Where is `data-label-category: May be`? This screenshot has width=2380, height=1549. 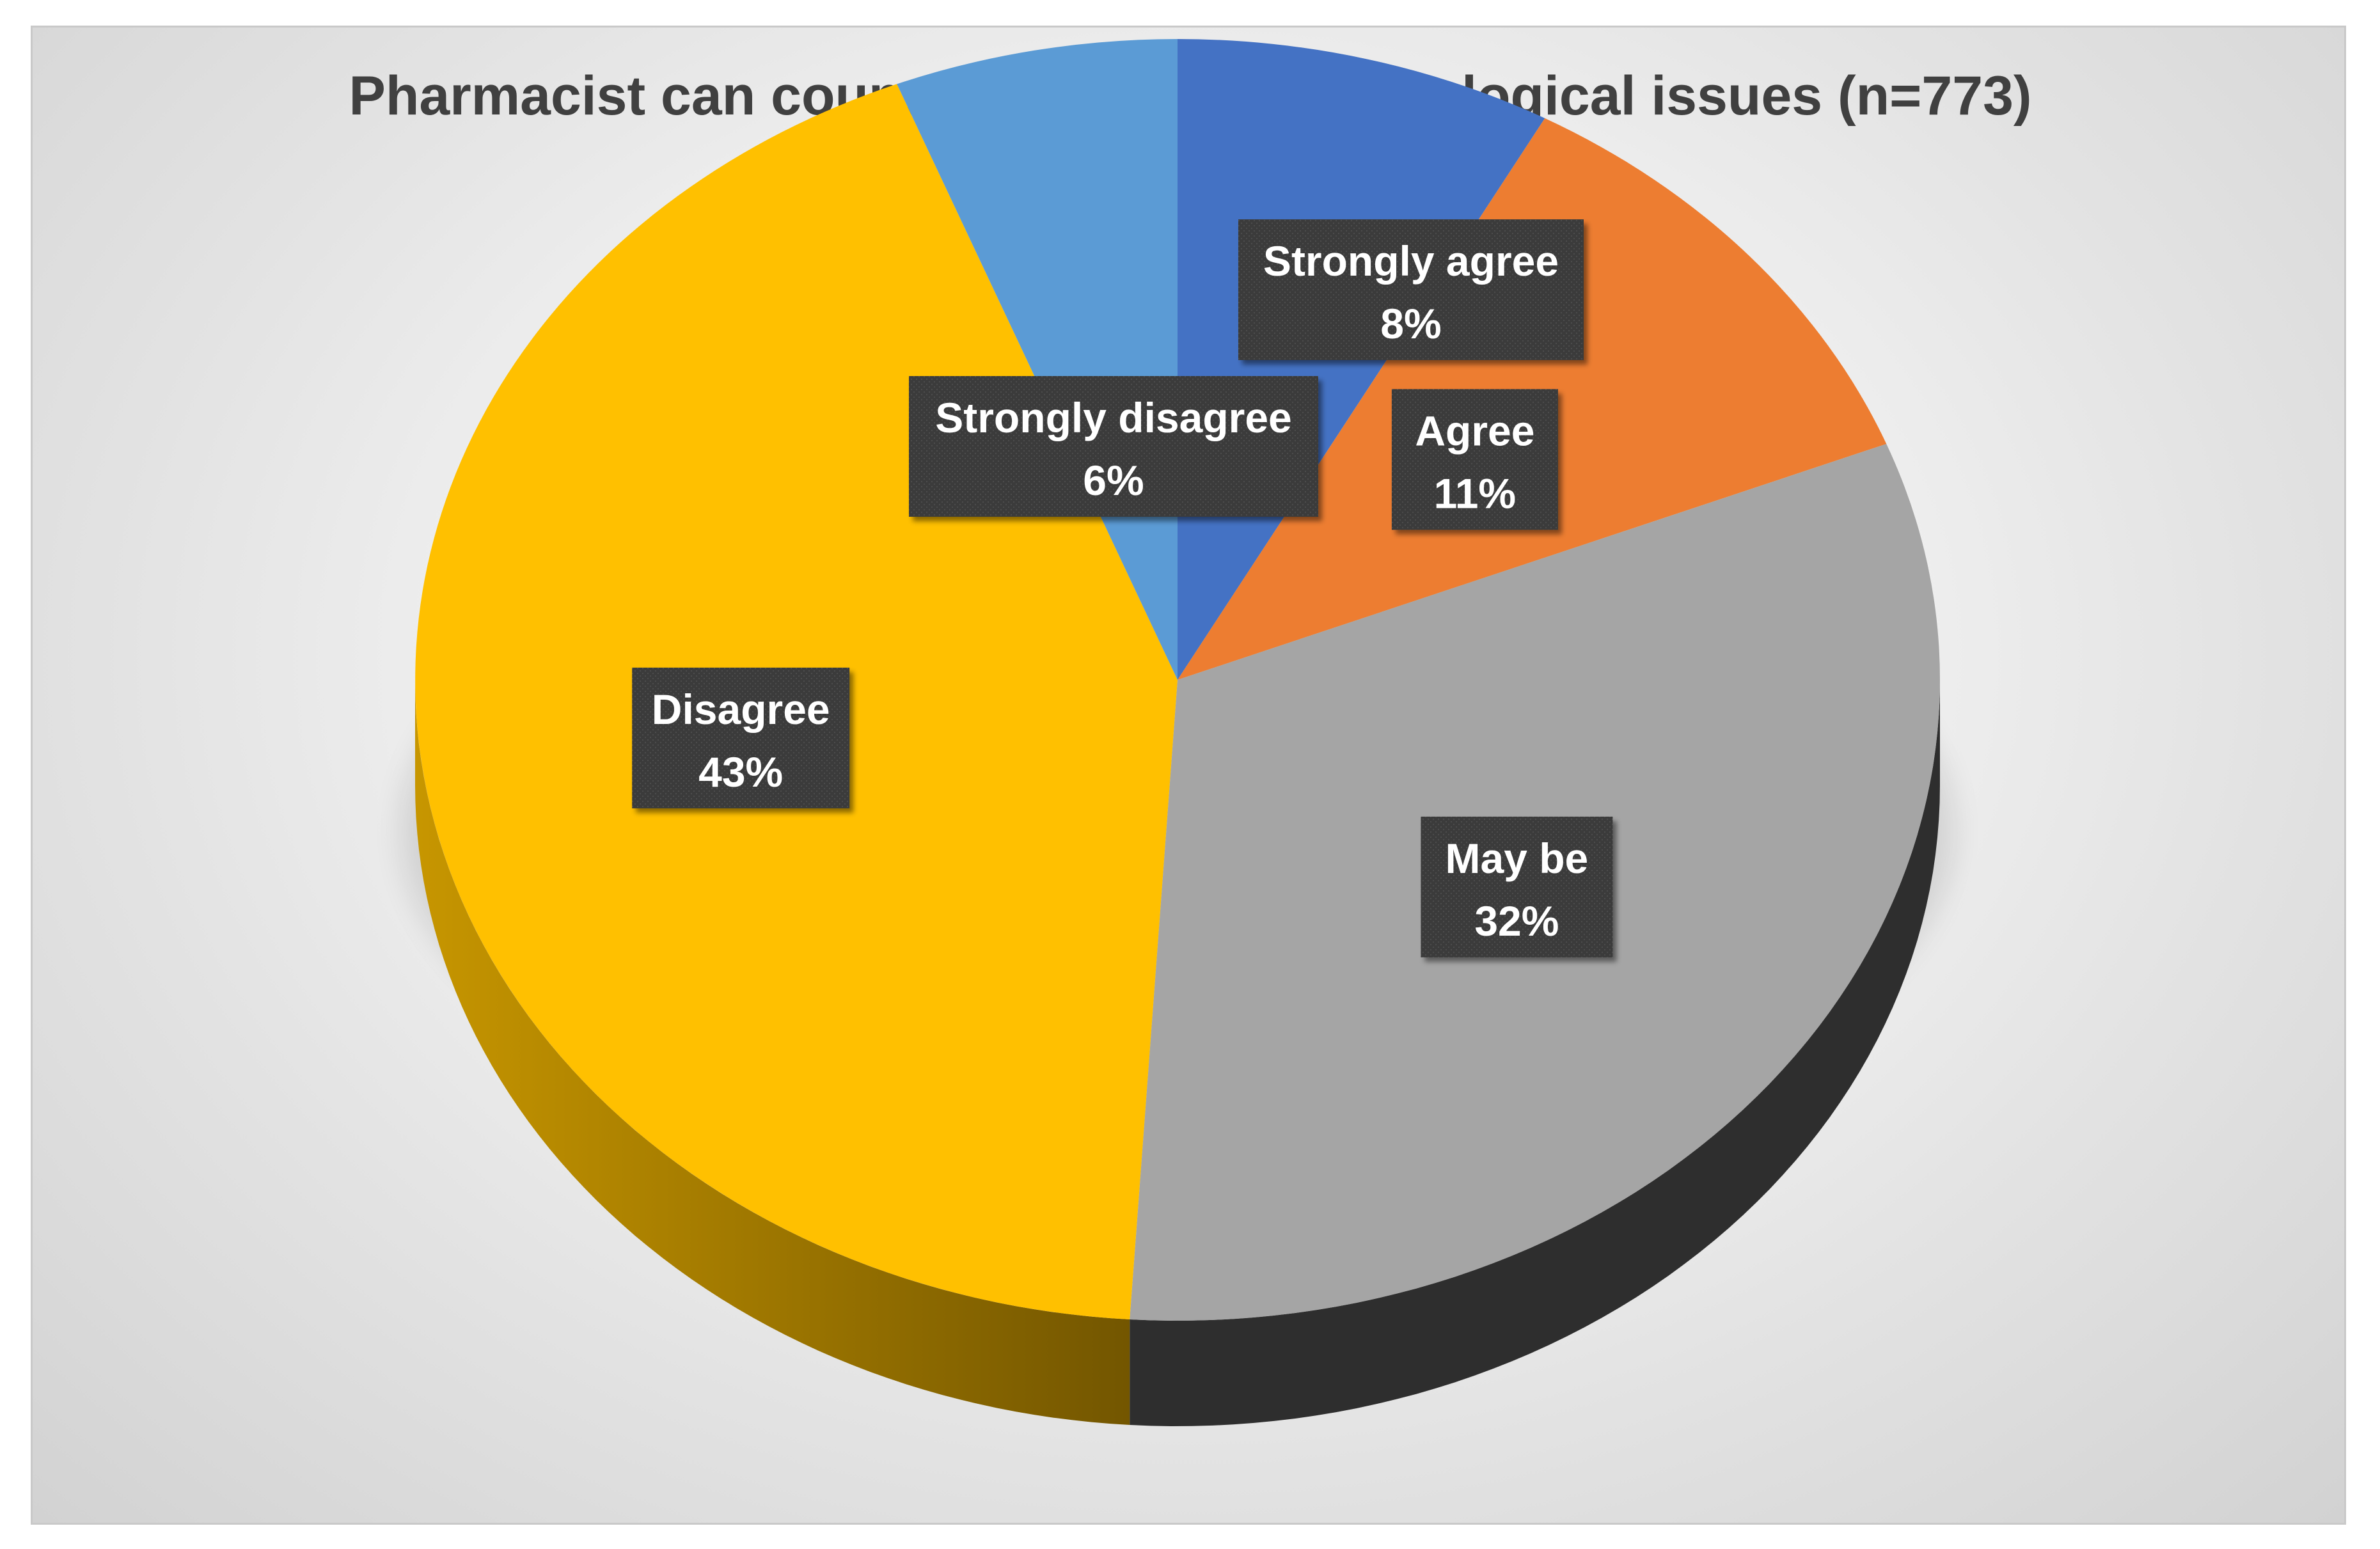
data-label-category: May be is located at coordinates (1517, 858).